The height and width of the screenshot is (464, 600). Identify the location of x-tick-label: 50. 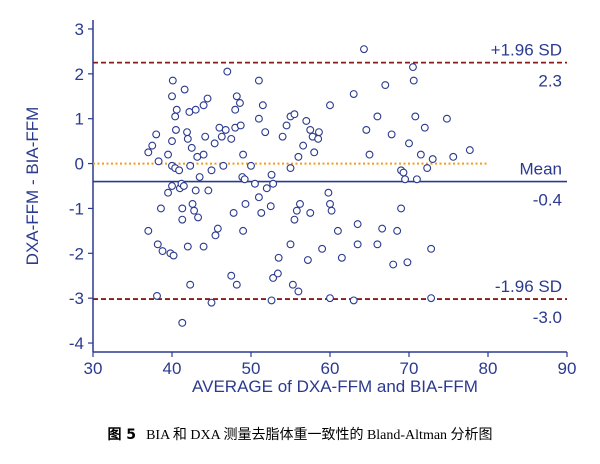
(251, 368).